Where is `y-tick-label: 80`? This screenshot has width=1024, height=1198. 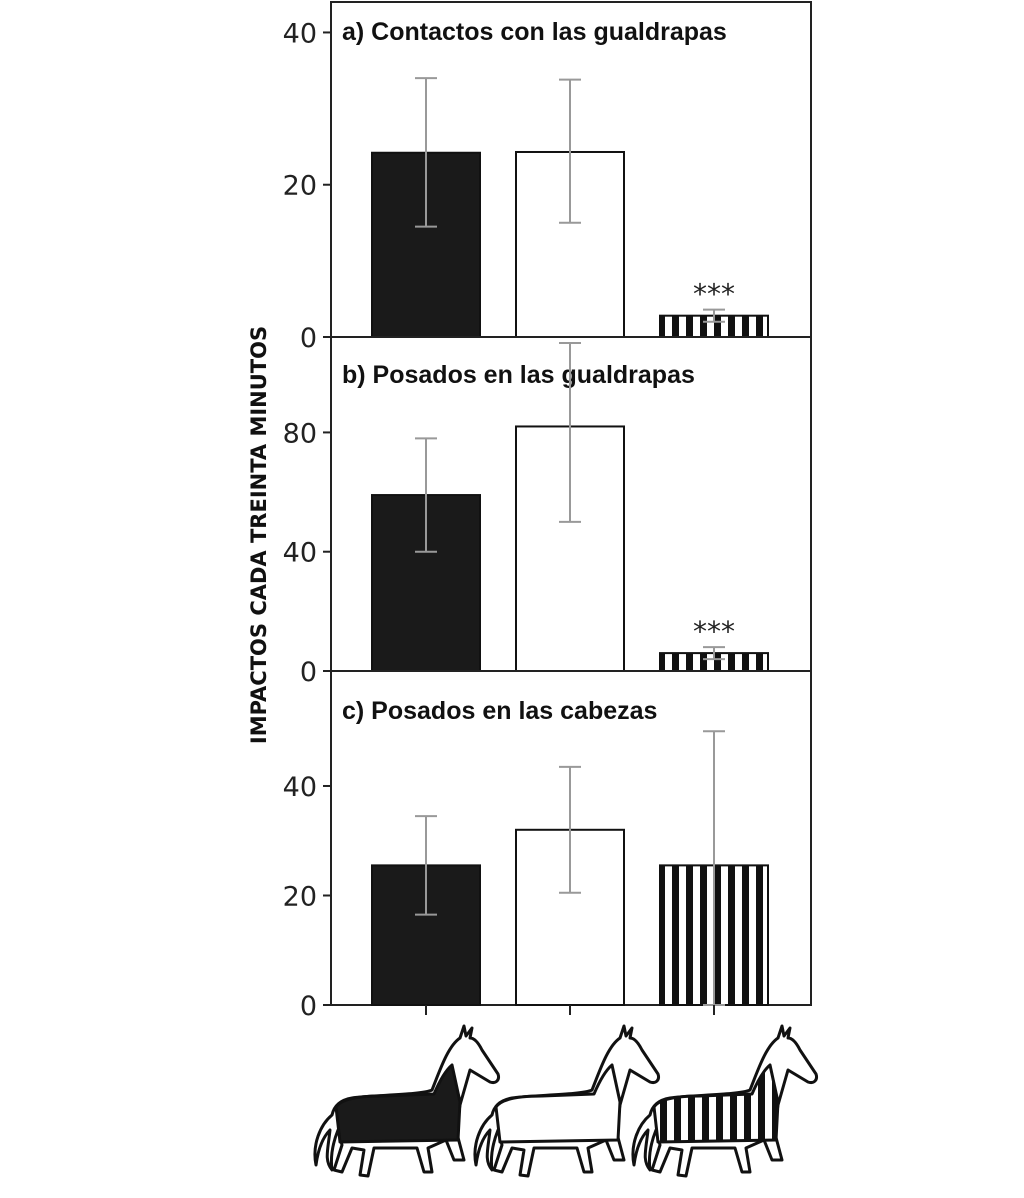
y-tick-label: 80 is located at coordinates (300, 433).